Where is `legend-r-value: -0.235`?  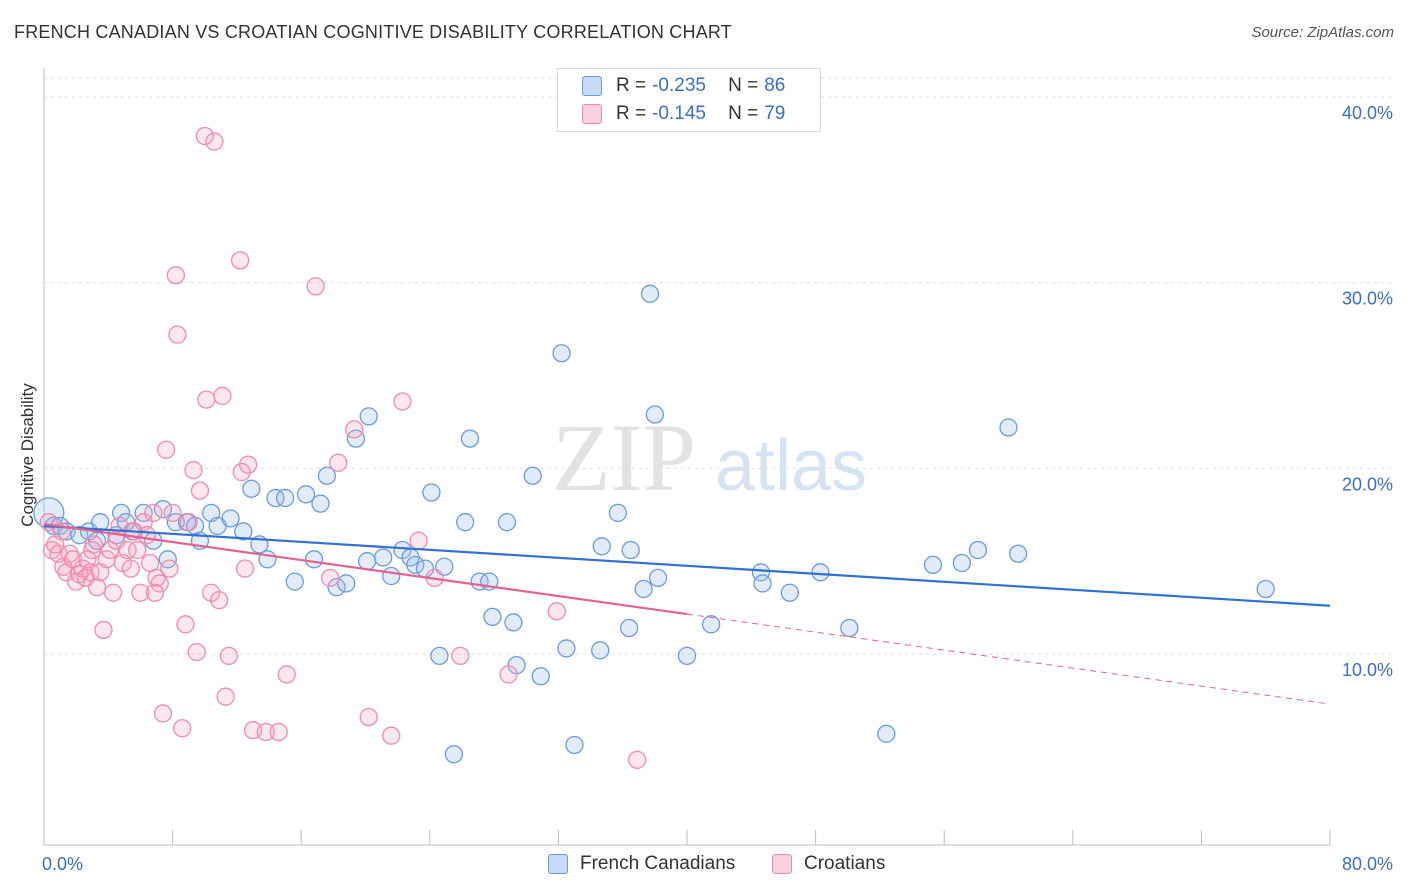 legend-r-value: -0.235 is located at coordinates (679, 85).